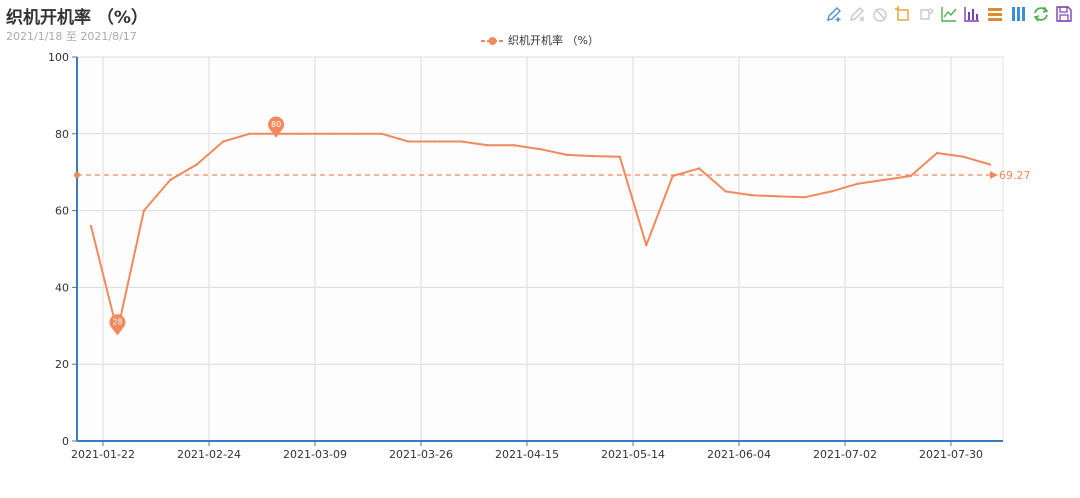 Image resolution: width=1080 pixels, height=498 pixels. I want to click on mark-point-pin-min, so click(117, 325).